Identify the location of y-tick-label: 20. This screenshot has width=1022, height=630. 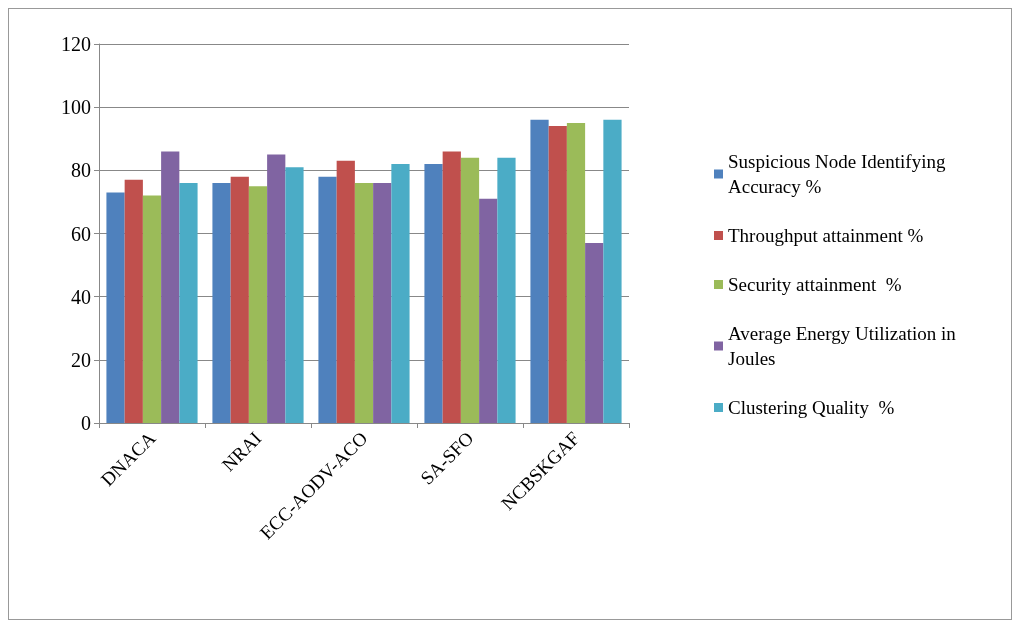
(81, 359).